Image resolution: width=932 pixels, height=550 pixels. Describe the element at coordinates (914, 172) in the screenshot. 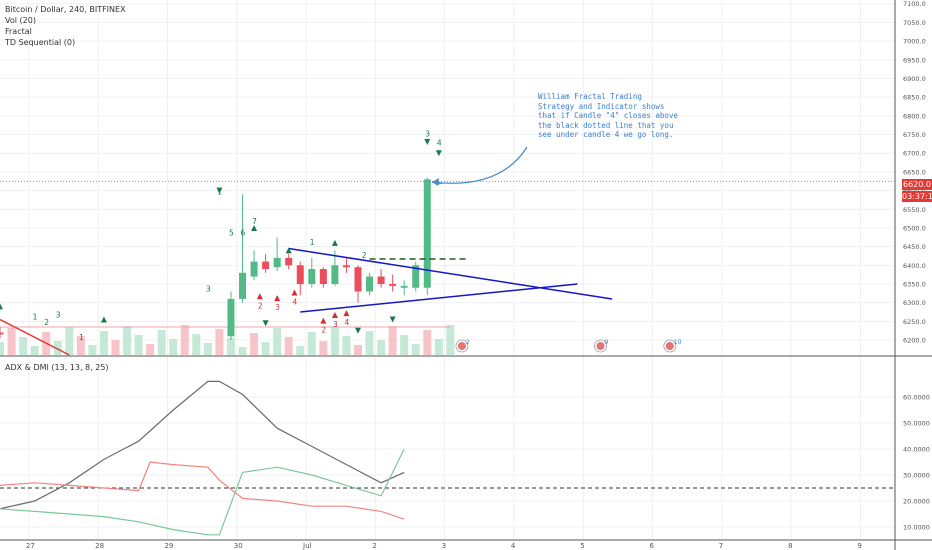

I see `price-tick-label: 6650.0` at that location.